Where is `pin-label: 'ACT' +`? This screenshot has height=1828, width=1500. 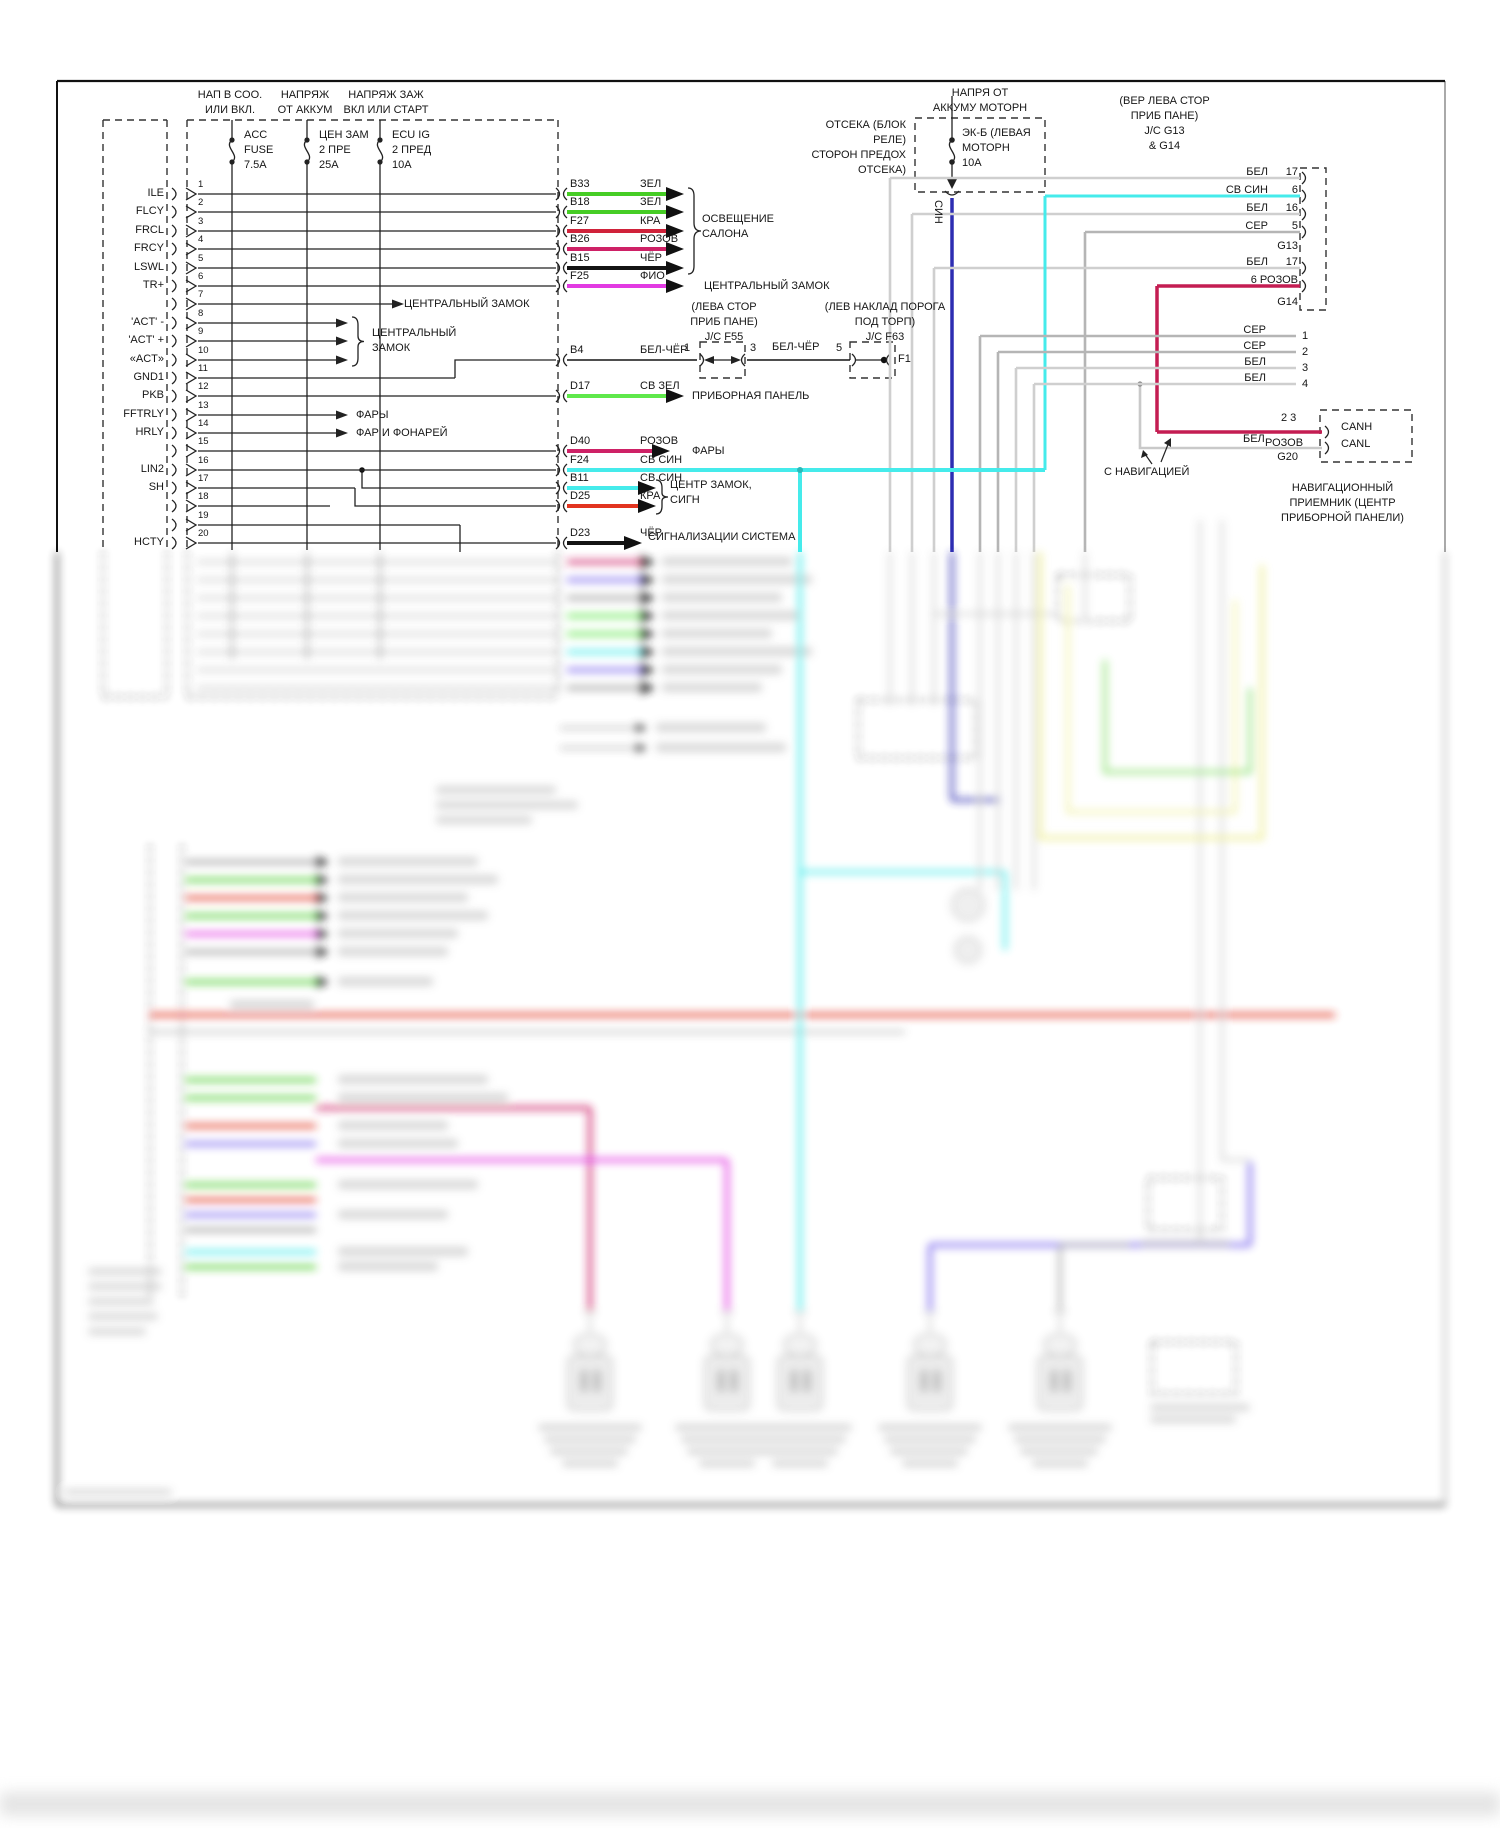 pin-label: 'ACT' + is located at coordinates (146, 340).